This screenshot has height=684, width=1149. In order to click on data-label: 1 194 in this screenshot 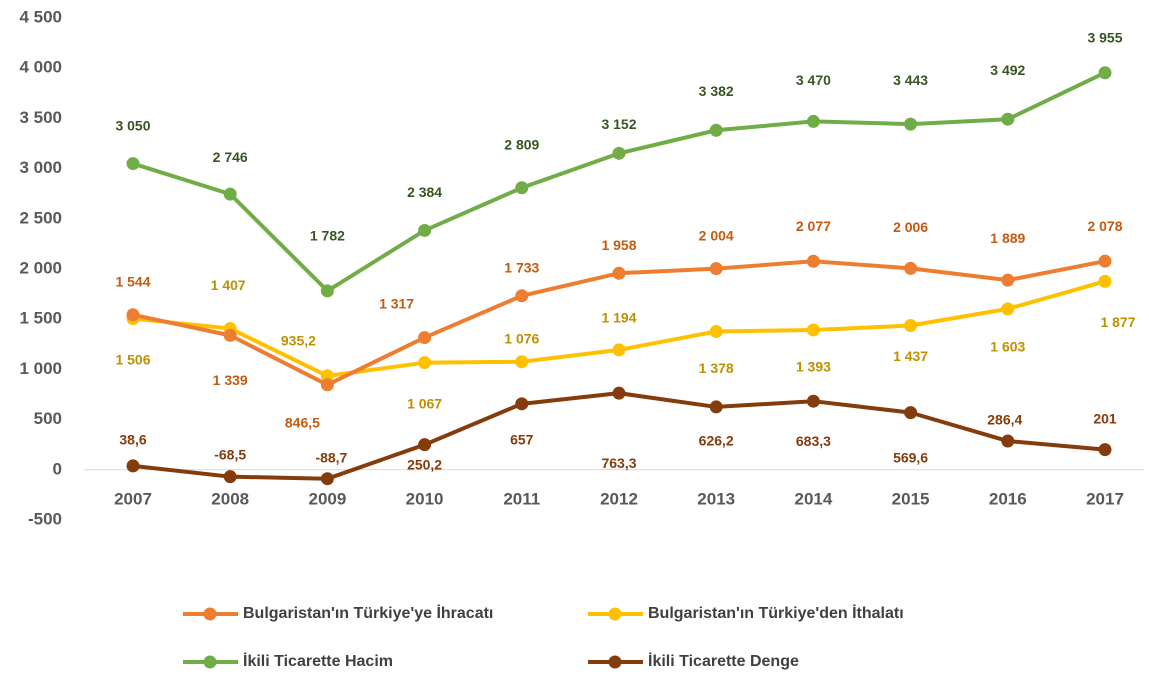, I will do `click(618, 318)`.